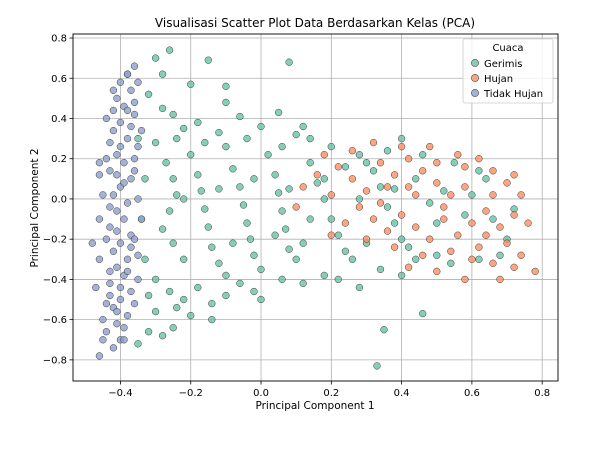 The width and height of the screenshot is (601, 451). What do you see at coordinates (314, 406) in the screenshot?
I see `x-axis-label: Principal Component 1` at bounding box center [314, 406].